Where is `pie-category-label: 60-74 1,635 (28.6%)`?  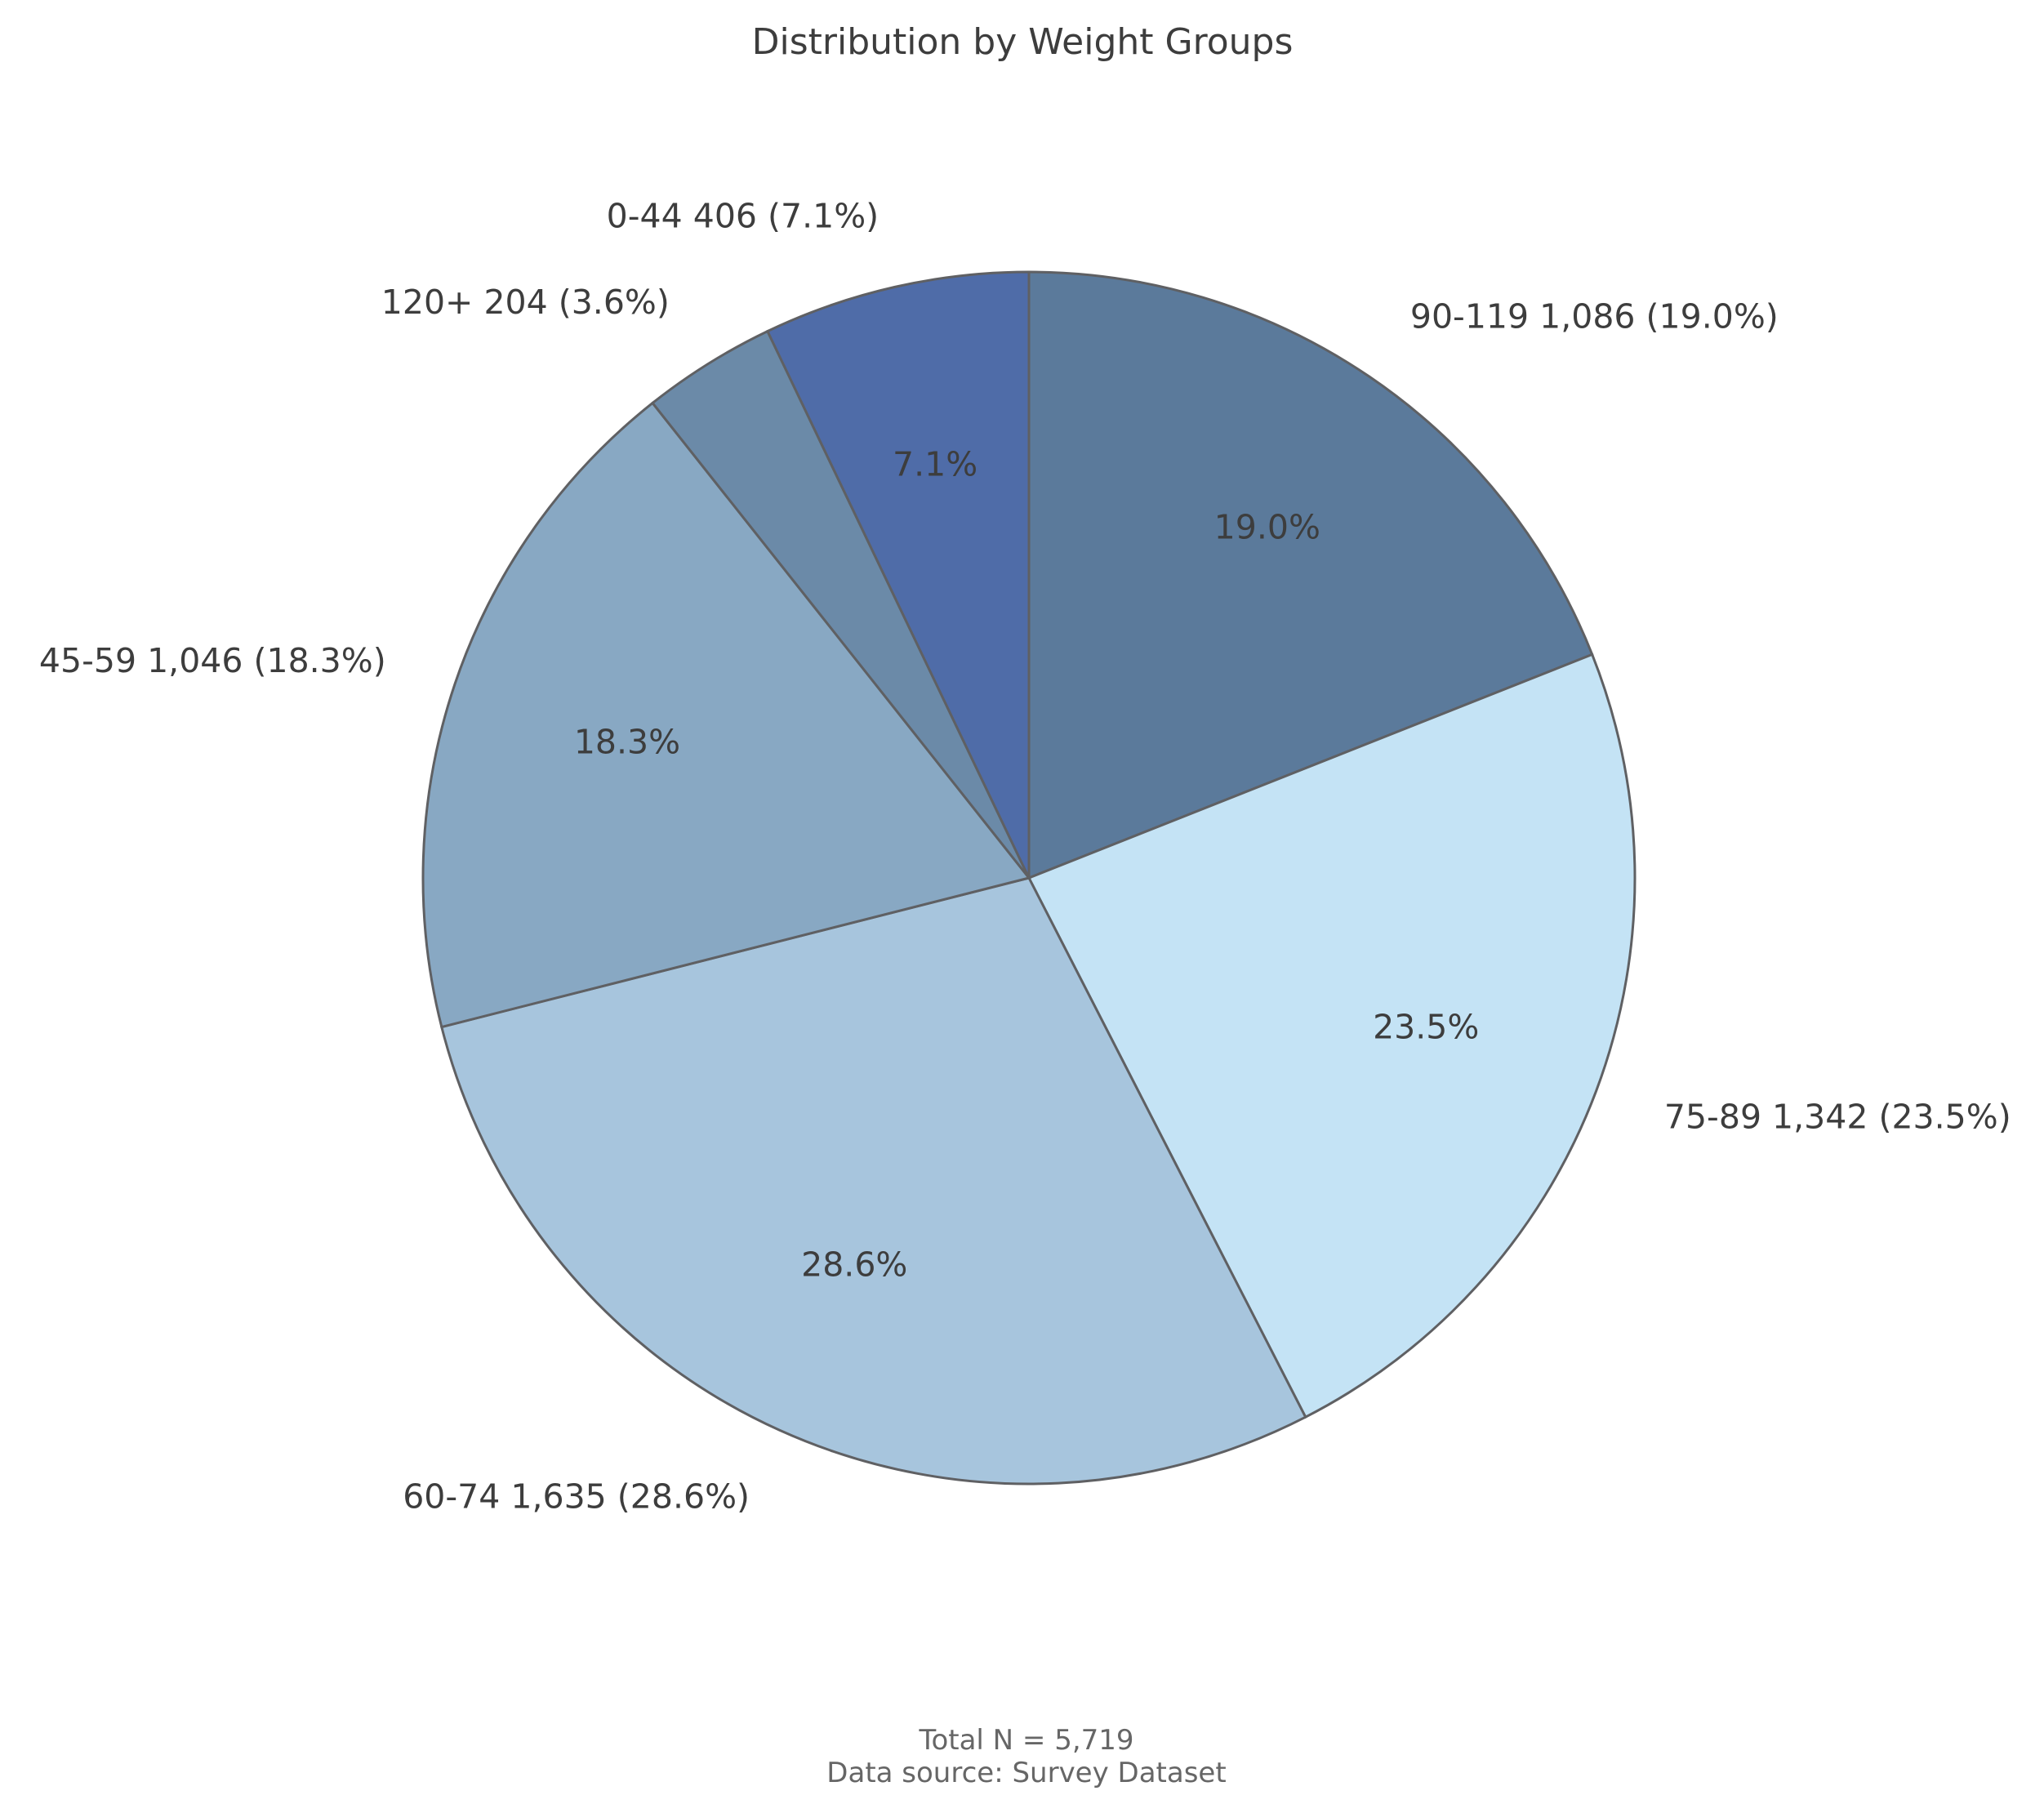 pie-category-label: 60-74 1,635 (28.6%) is located at coordinates (576, 1496).